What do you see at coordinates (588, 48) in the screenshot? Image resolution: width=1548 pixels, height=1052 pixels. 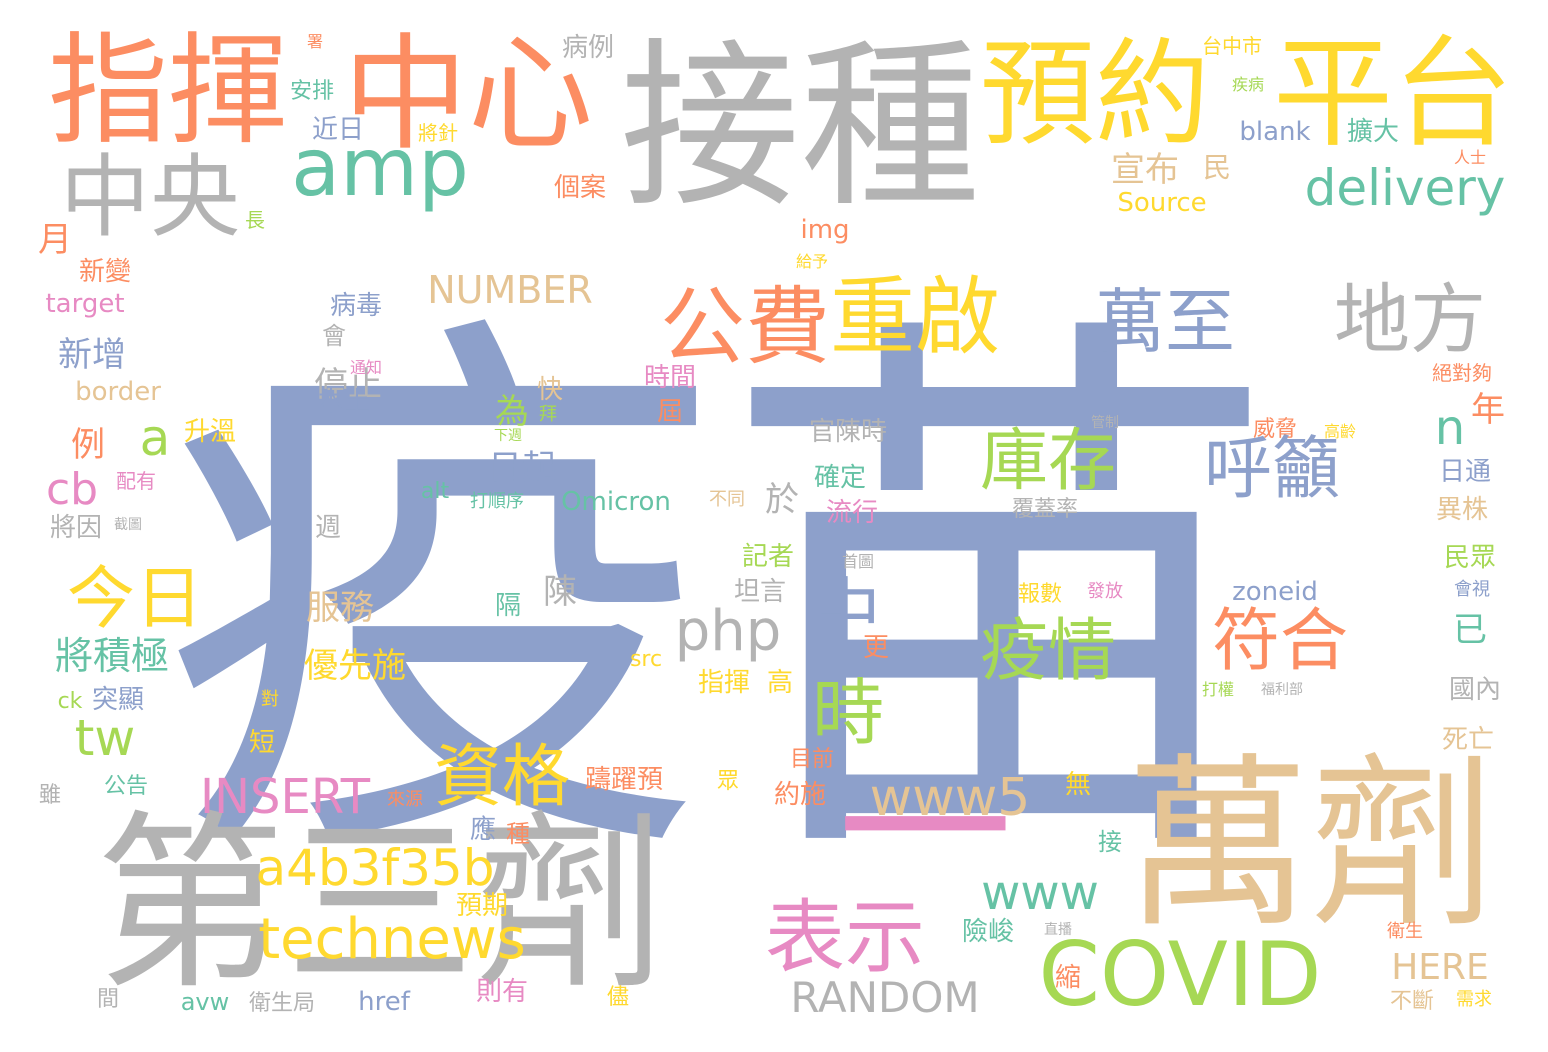 I see `word: 病例` at bounding box center [588, 48].